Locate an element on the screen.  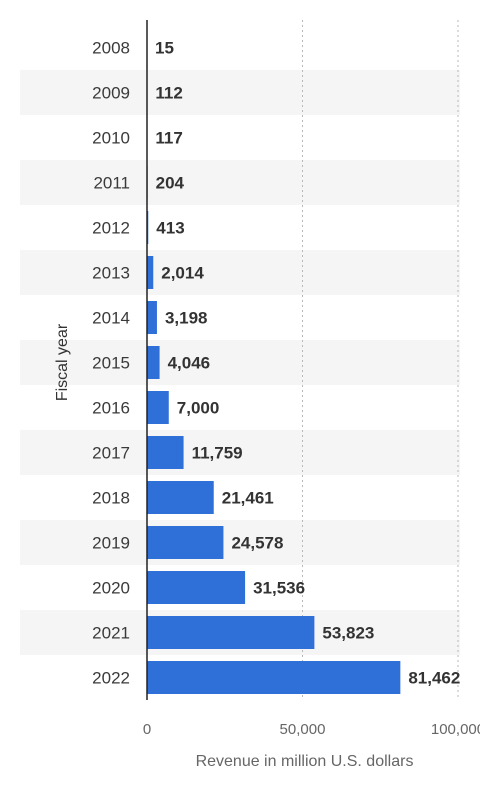
value-label: 117 is located at coordinates (168, 138).